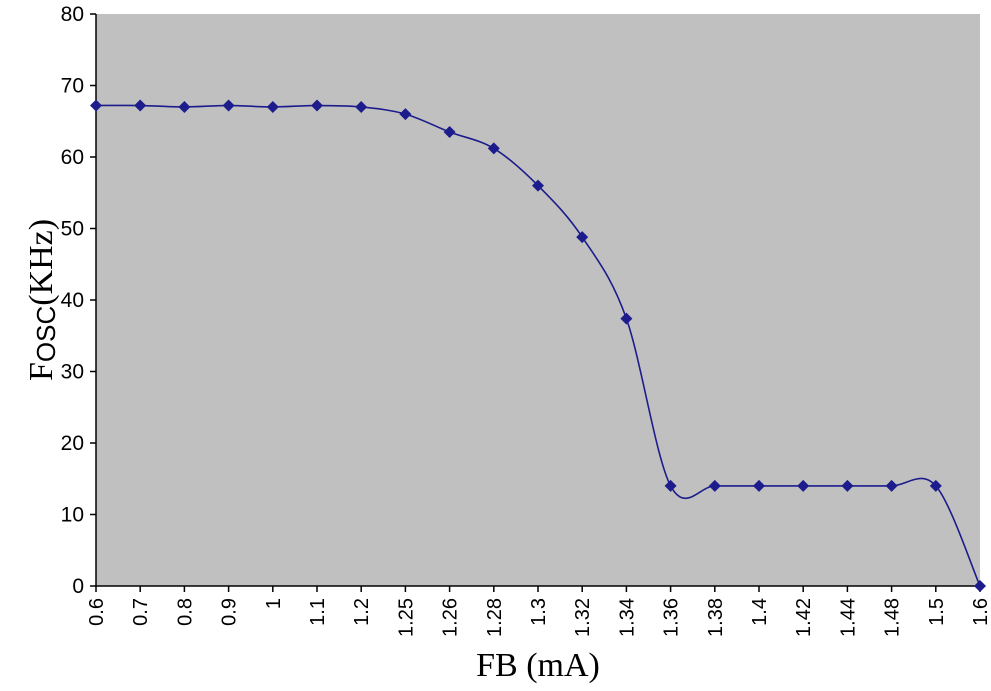 Image resolution: width=991 pixels, height=691 pixels. I want to click on y-tick-label: 50, so click(72, 229).